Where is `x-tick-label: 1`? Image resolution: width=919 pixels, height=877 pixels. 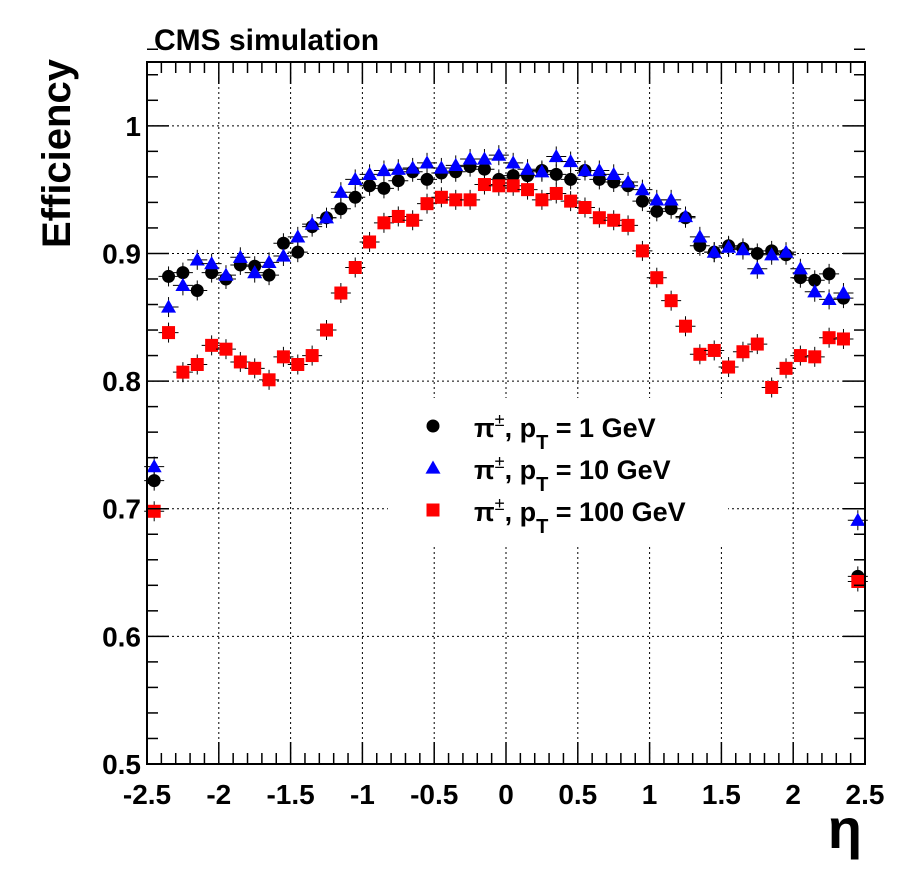 x-tick-label: 1 is located at coordinates (650, 794).